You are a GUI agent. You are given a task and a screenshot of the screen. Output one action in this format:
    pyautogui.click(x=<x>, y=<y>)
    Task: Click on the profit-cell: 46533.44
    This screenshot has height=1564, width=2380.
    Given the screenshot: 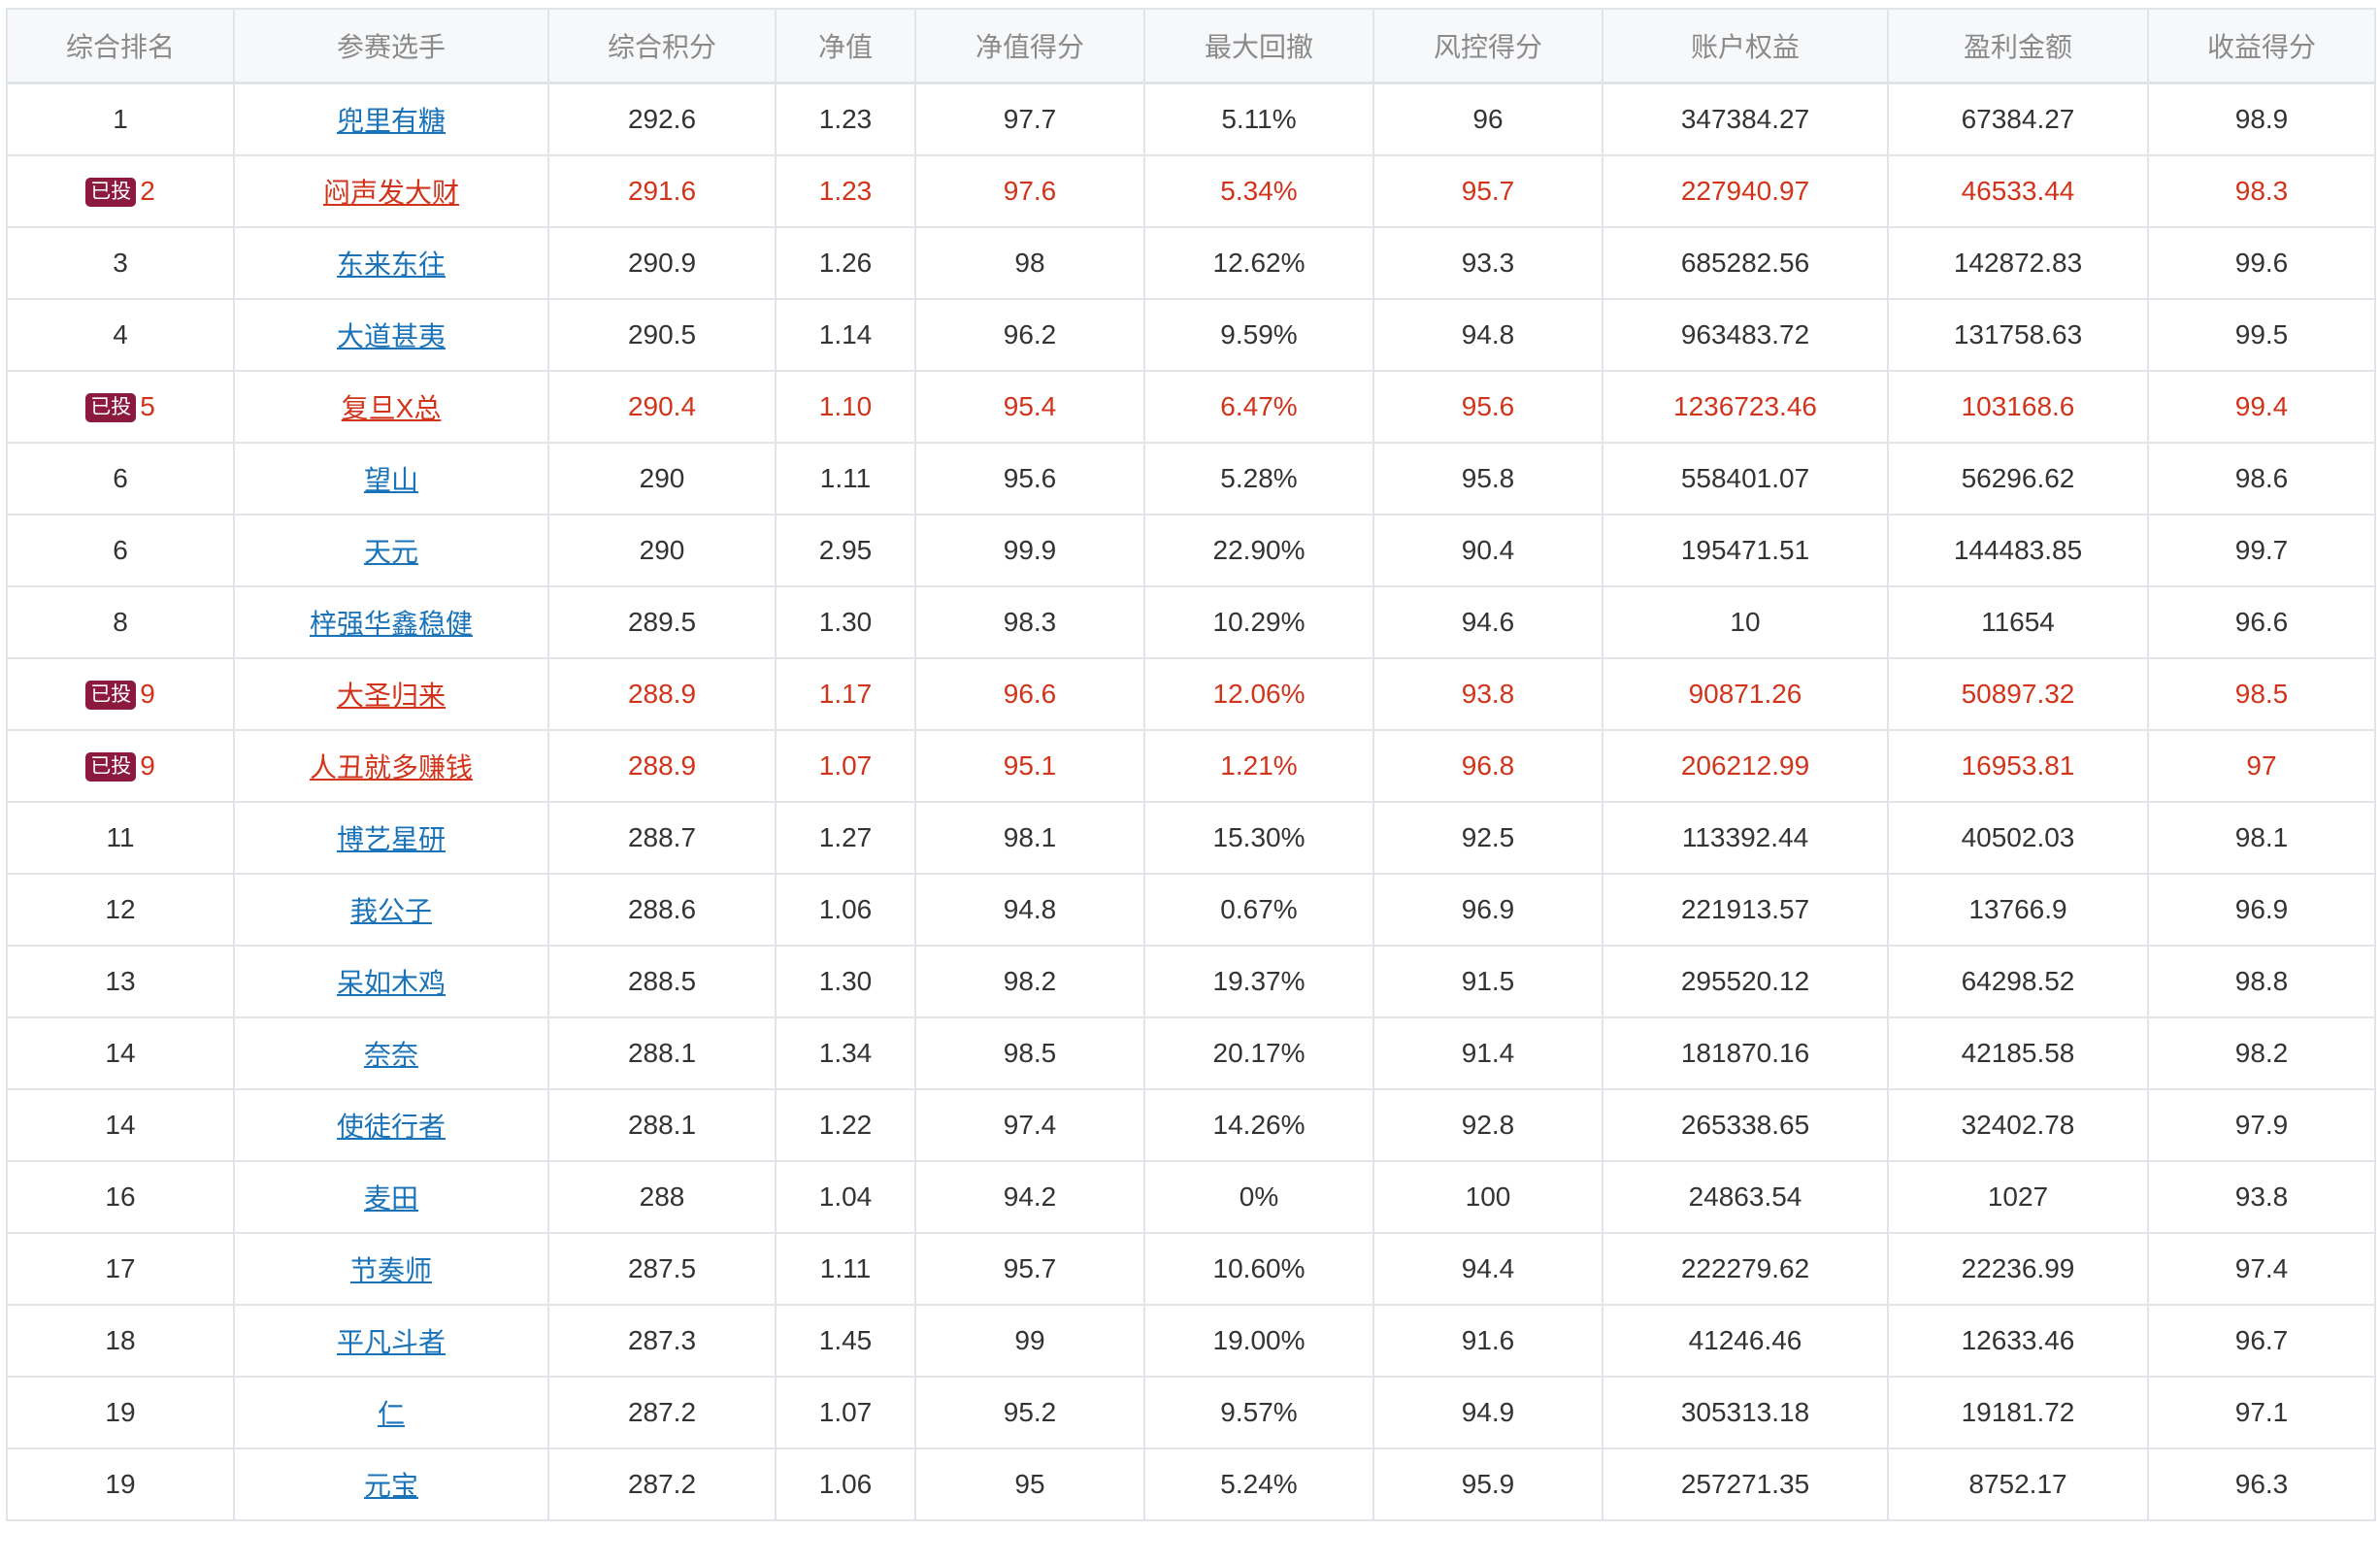 What is the action you would take?
    pyautogui.click(x=2018, y=191)
    